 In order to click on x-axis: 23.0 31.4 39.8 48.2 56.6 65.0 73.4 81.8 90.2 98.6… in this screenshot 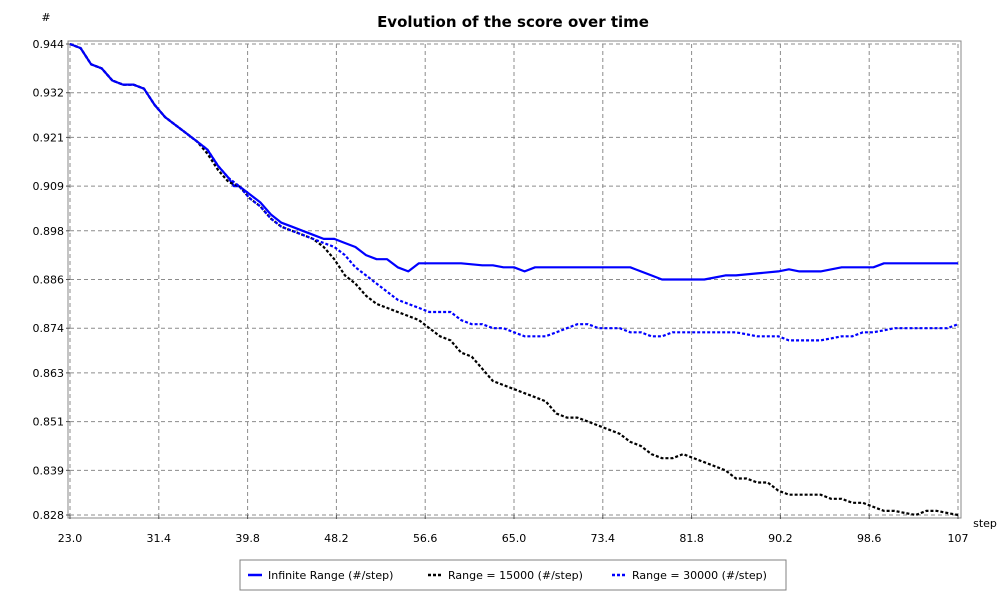, I will do `click(513, 530)`.